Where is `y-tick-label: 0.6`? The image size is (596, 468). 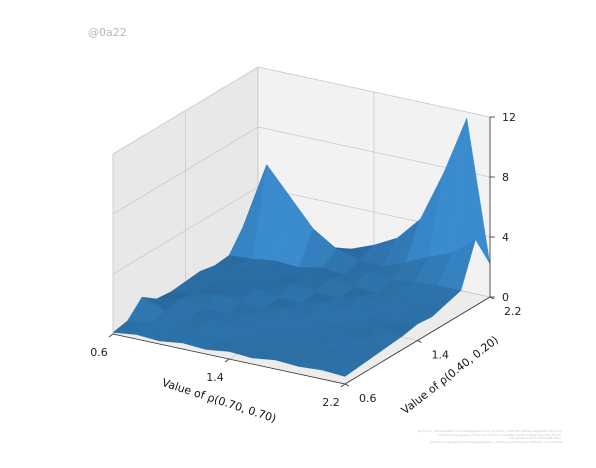 y-tick-label: 0.6 is located at coordinates (368, 398).